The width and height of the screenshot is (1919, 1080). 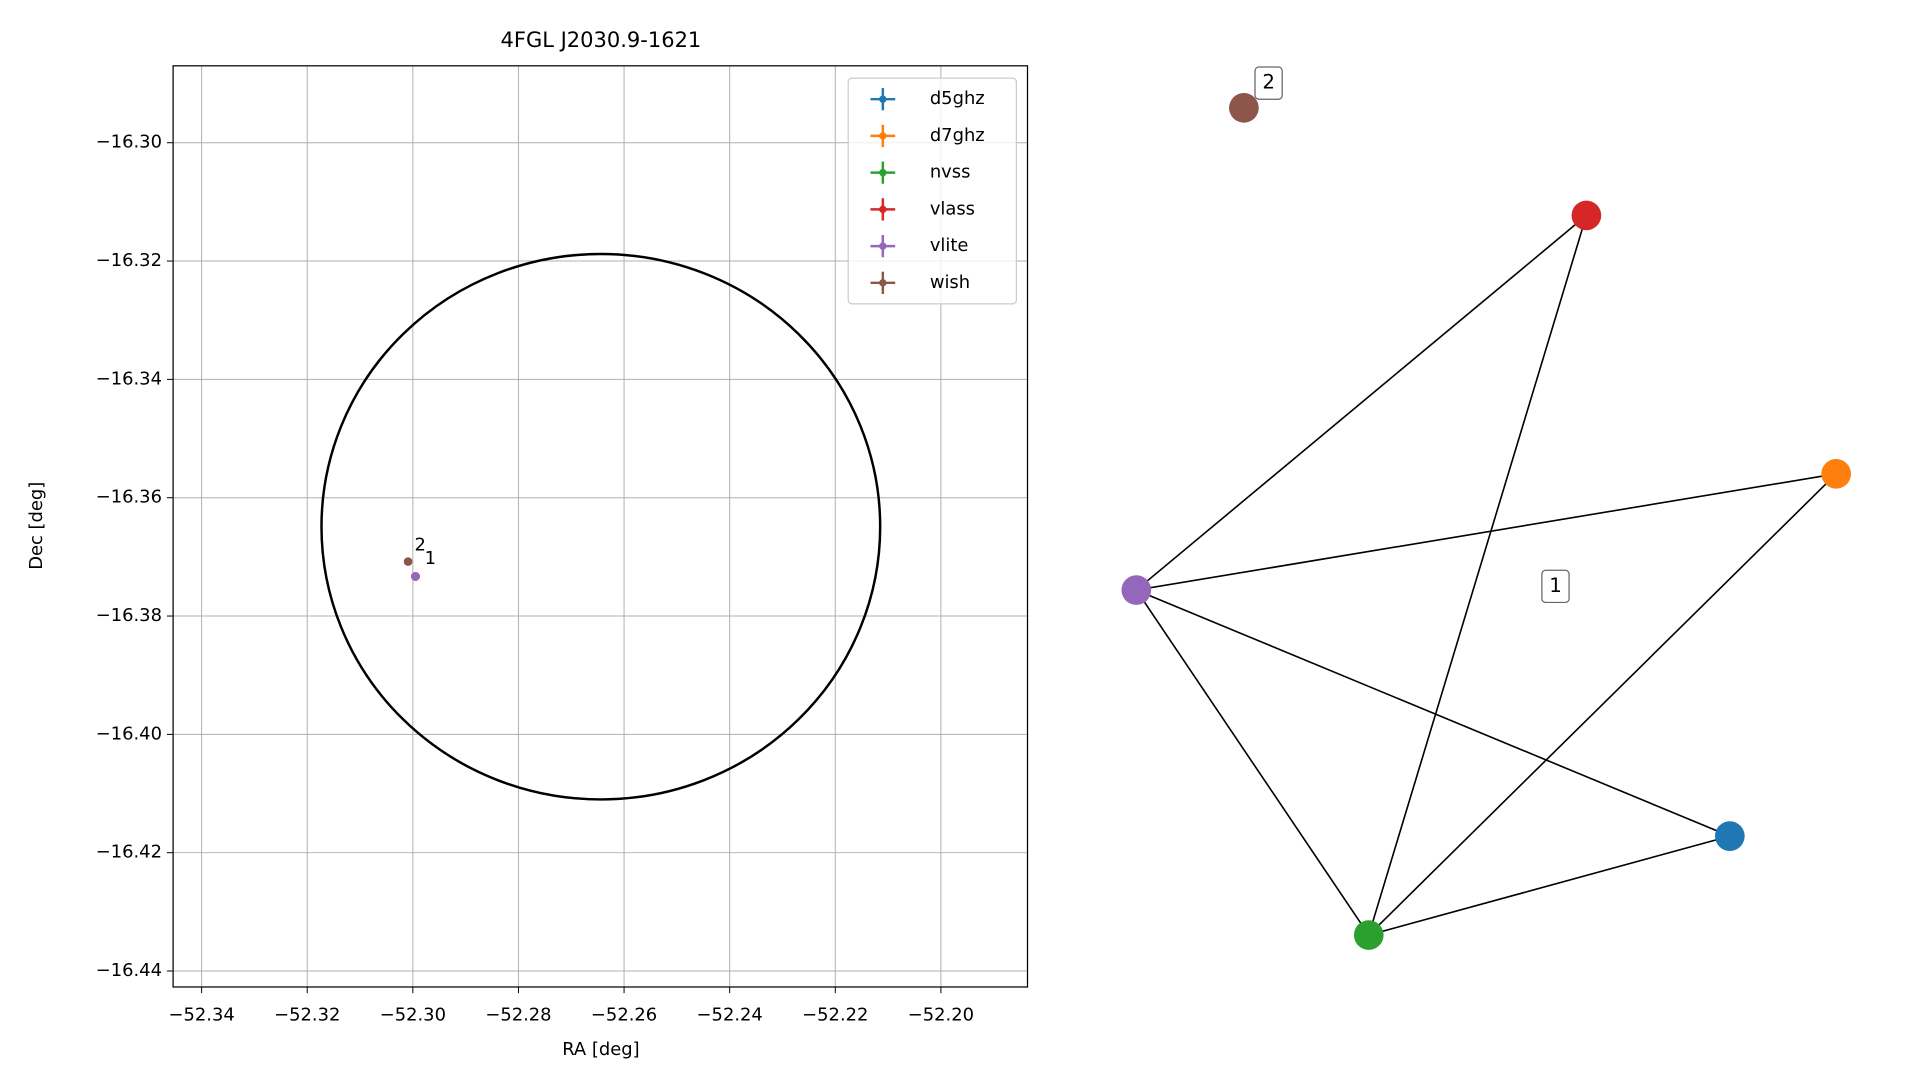 What do you see at coordinates (624, 1014) in the screenshot?
I see `x-tick-label: −52.26` at bounding box center [624, 1014].